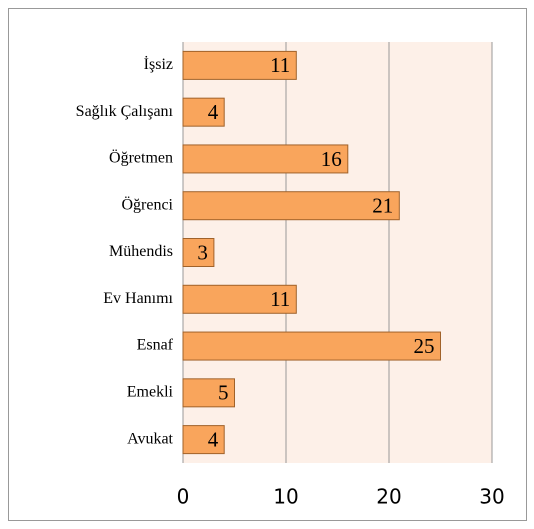 Image resolution: width=534 pixels, height=529 pixels. I want to click on y-tick-label: Sağlık Çalışanı, so click(125, 111).